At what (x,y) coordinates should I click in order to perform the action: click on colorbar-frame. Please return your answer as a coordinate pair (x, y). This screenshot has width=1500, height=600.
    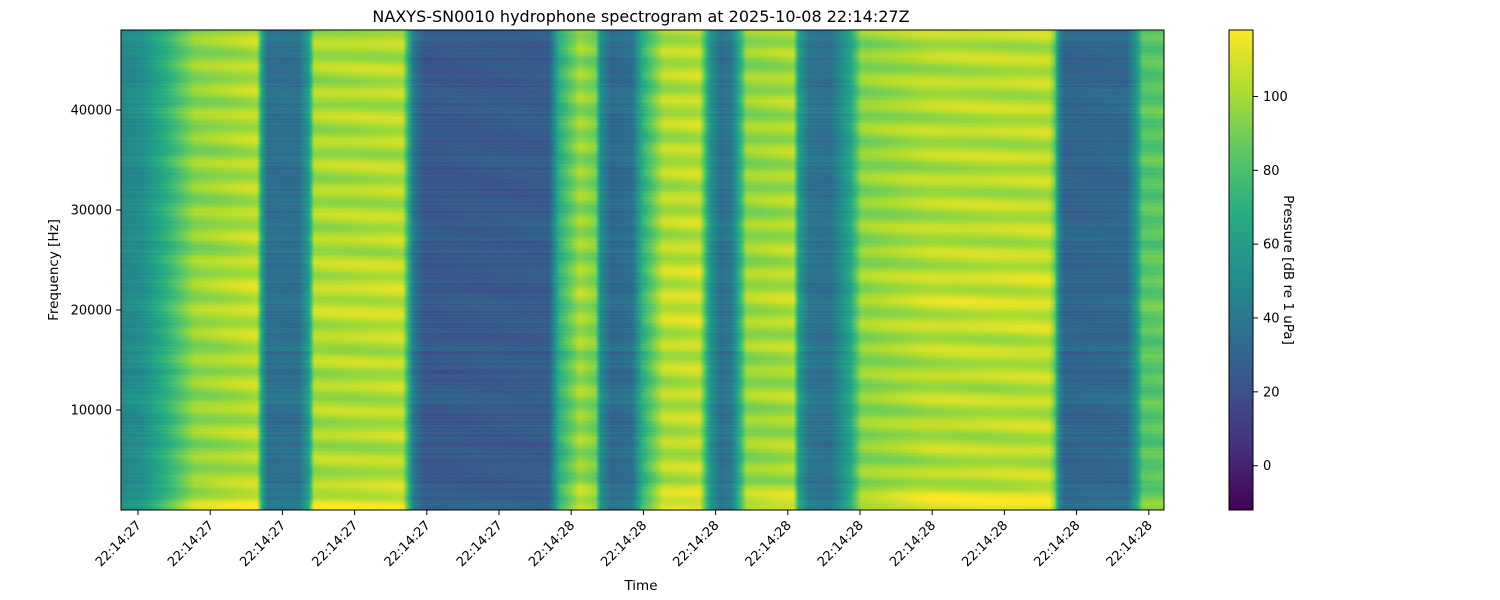
    Looking at the image, I should click on (1241, 270).